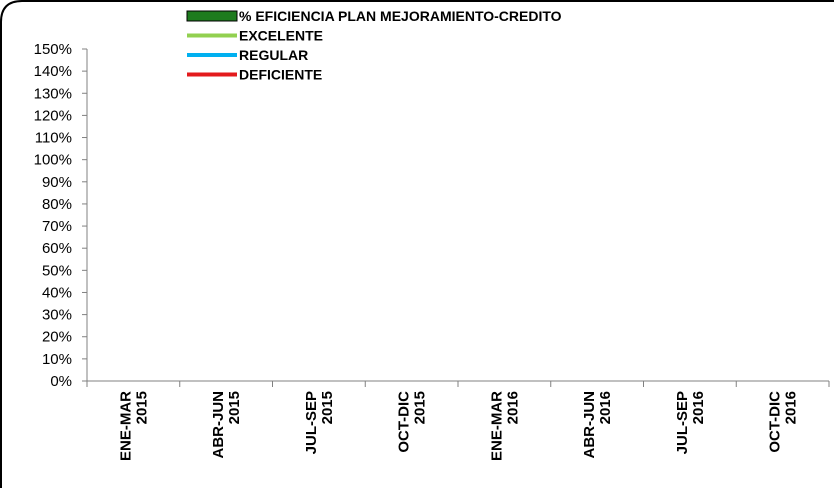  Describe the element at coordinates (57, 359) in the screenshot. I see `y-tick-label: 10%` at that location.